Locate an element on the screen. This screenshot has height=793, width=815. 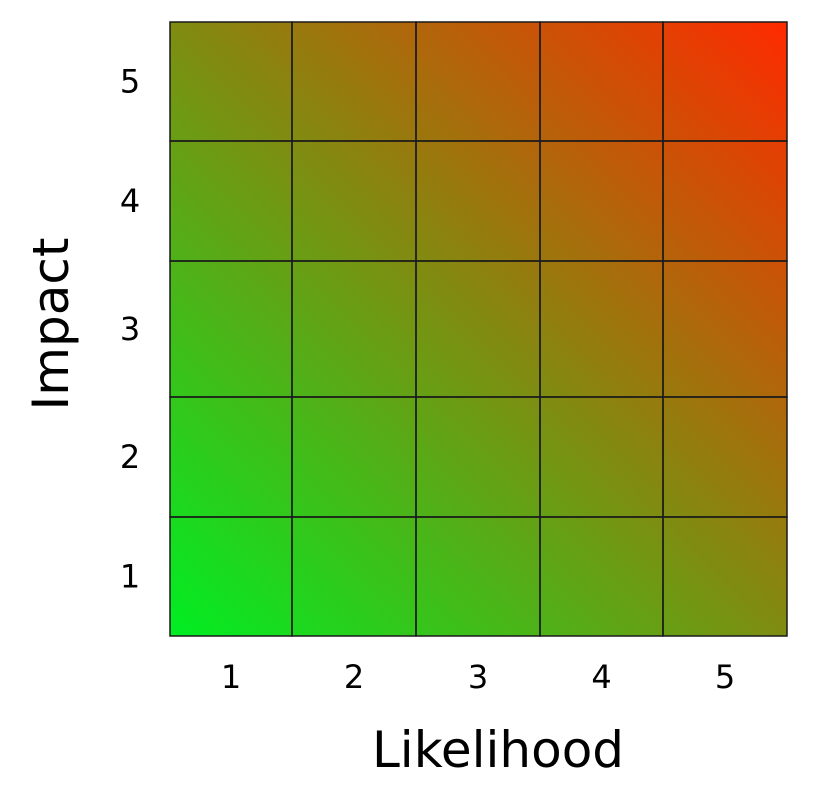
y-tick-label: 4 is located at coordinates (130, 201).